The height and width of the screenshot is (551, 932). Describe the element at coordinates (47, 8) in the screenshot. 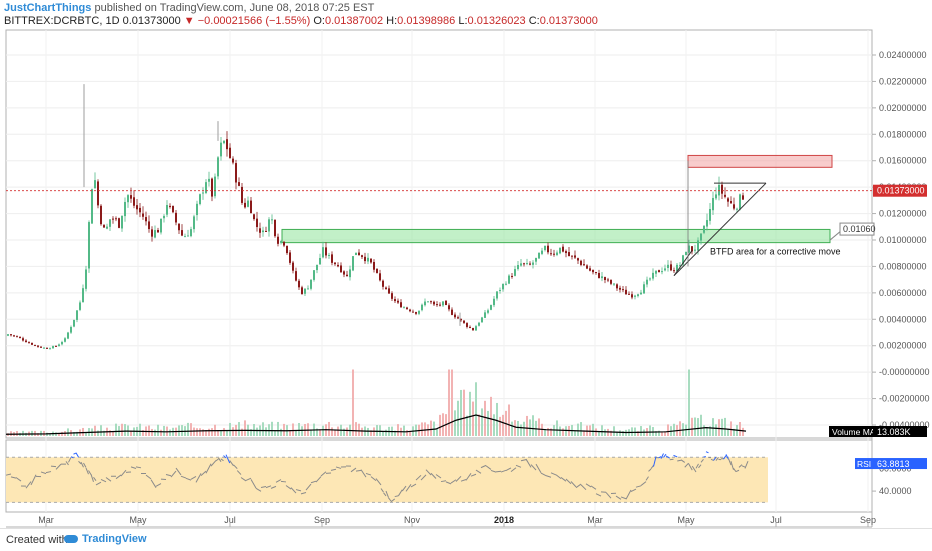

I see `author-link: JustChartThings` at that location.